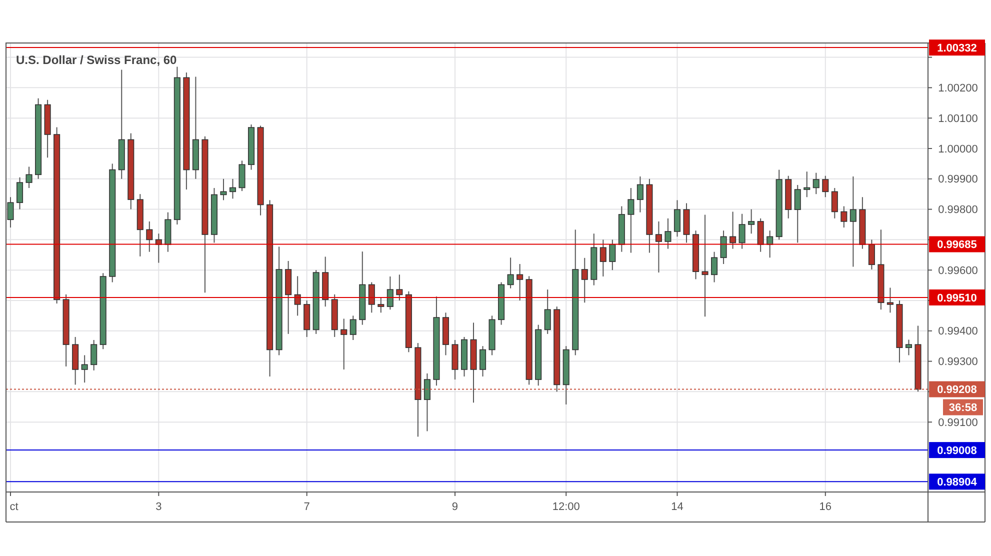 Image resolution: width=991 pixels, height=556 pixels. What do you see at coordinates (957, 298) in the screenshot?
I see `ref-line-label: 0.99510` at bounding box center [957, 298].